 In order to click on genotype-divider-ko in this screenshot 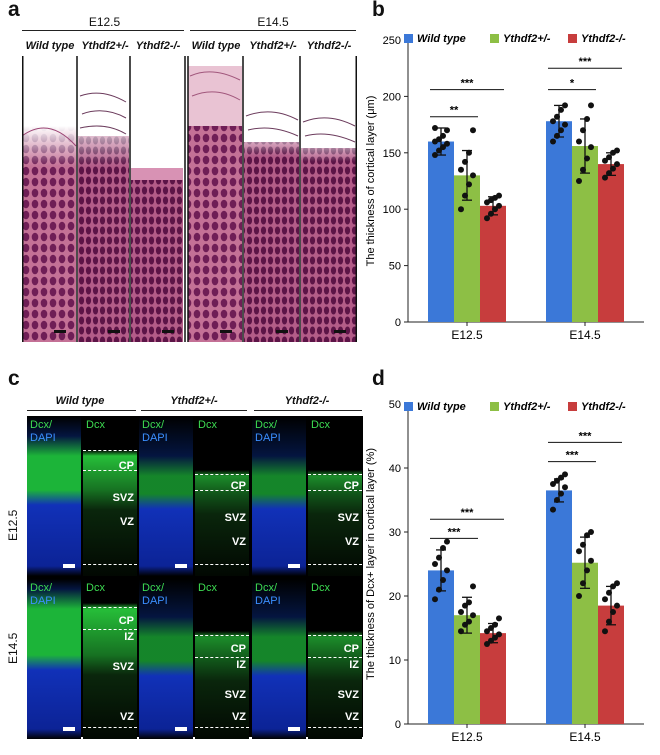, I will do `click(308, 410)`.